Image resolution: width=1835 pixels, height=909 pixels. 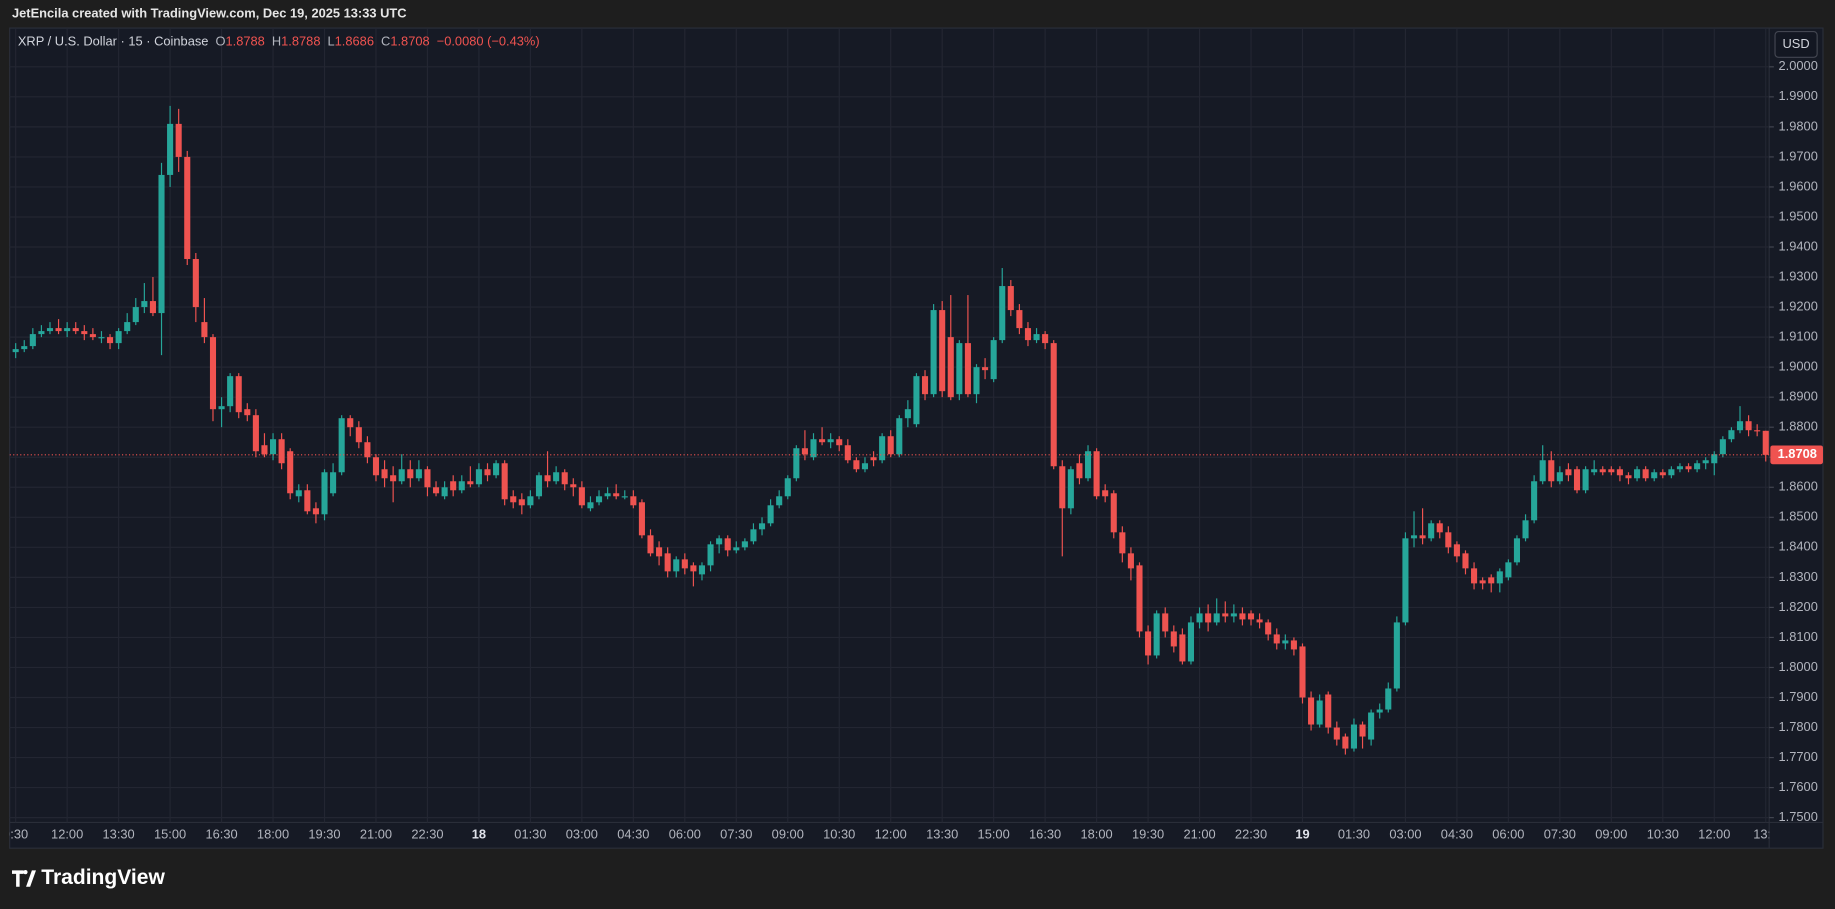 I want to click on change-label: −0.0080 (−0.43%), so click(x=488, y=41).